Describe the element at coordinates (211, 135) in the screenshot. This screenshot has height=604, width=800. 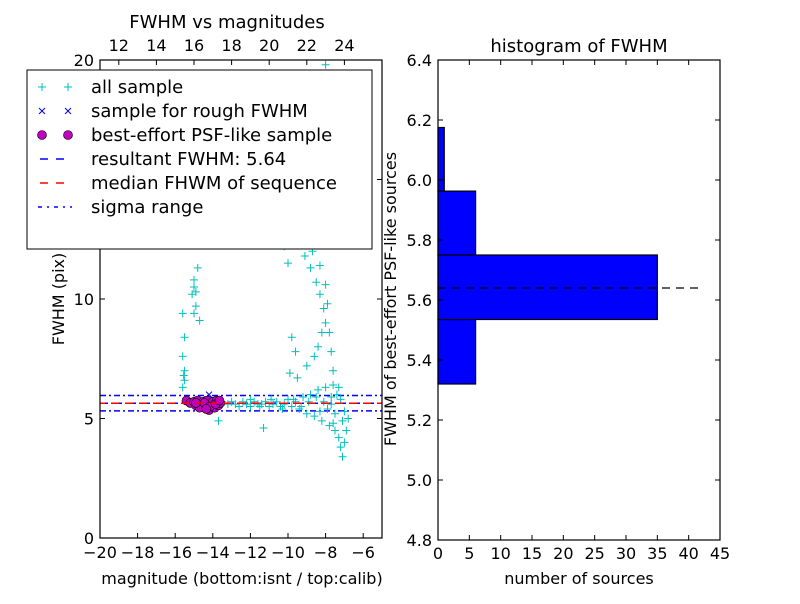
I see `legend-label: best-effort PSF-like sample` at that location.